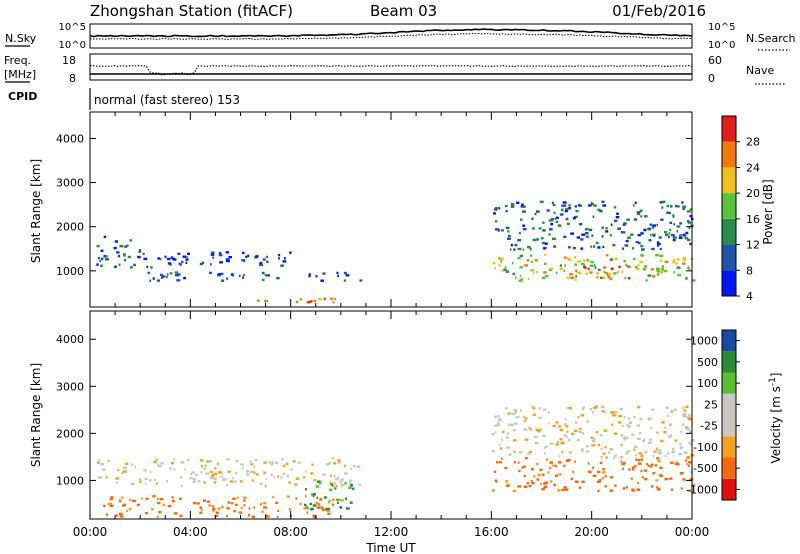 This screenshot has height=554, width=800. What do you see at coordinates (753, 167) in the screenshot?
I see `colorbar-tick-label: 24` at bounding box center [753, 167].